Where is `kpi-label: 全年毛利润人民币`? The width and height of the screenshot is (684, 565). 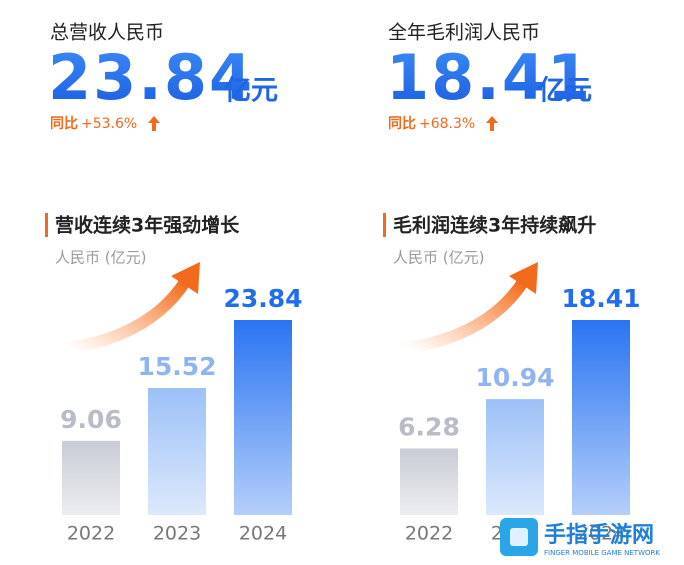
kpi-label: 全年毛利润人民币 is located at coordinates (464, 33).